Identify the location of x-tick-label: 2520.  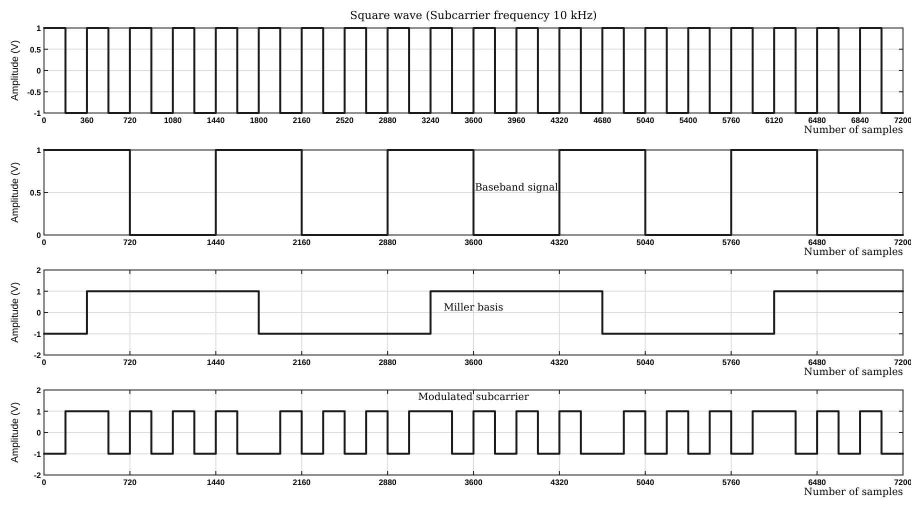
(345, 120).